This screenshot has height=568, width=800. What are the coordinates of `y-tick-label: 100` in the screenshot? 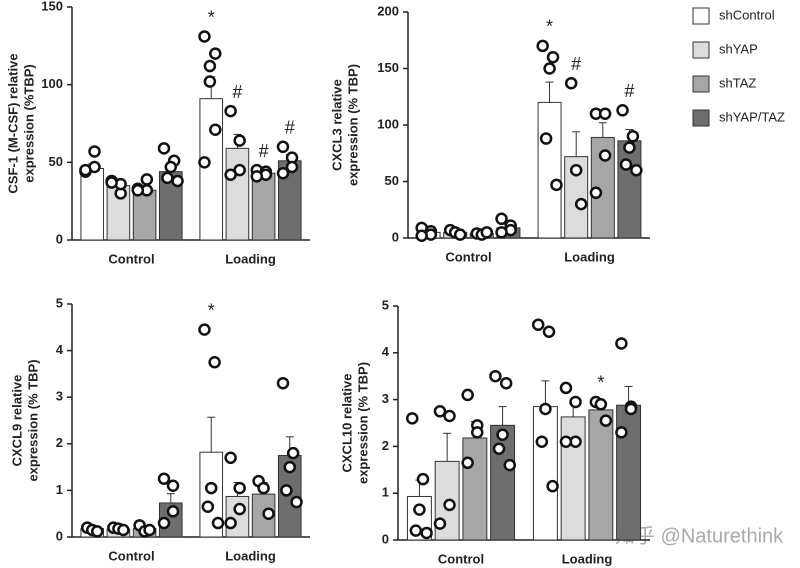 It's located at (388, 123).